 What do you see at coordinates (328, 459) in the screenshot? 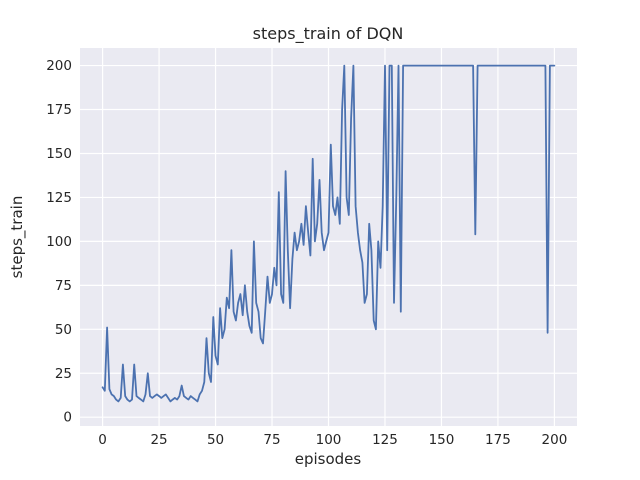
I see `x-axis-label: episodes` at bounding box center [328, 459].